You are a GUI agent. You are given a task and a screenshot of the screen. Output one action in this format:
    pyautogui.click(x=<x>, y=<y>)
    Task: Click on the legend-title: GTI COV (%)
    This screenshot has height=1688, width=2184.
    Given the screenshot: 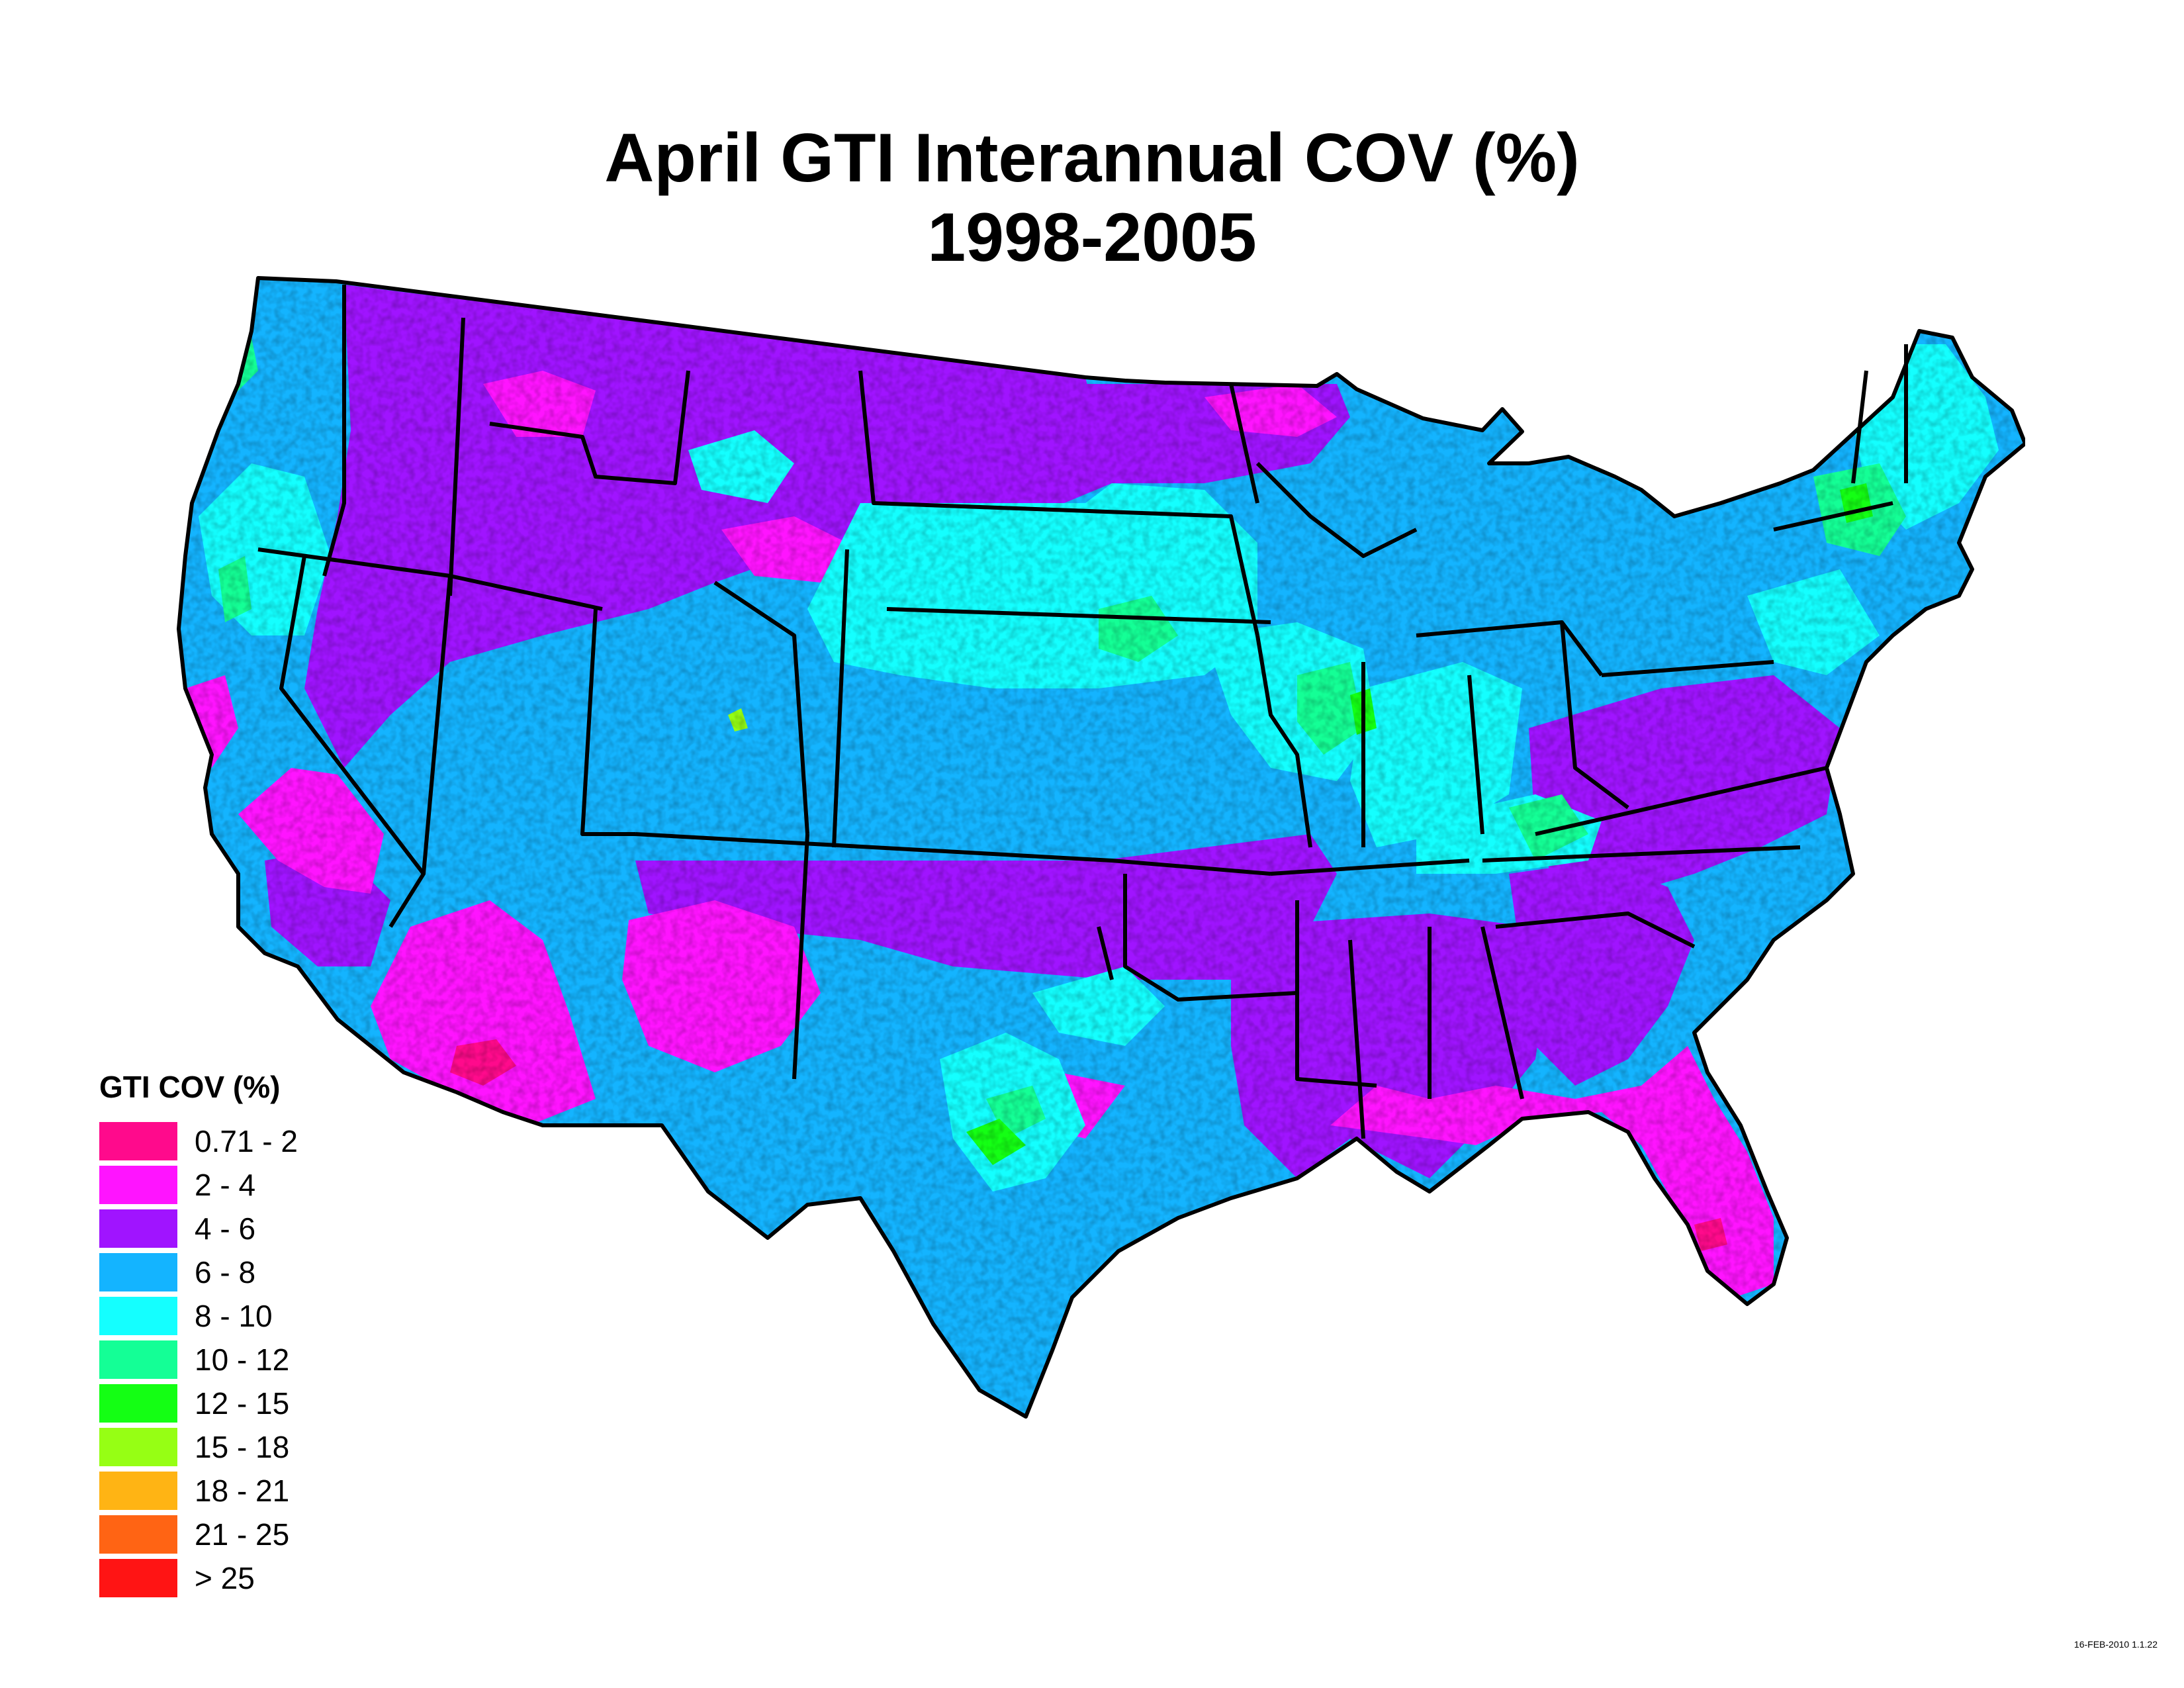 What is the action you would take?
    pyautogui.click(x=190, y=1087)
    